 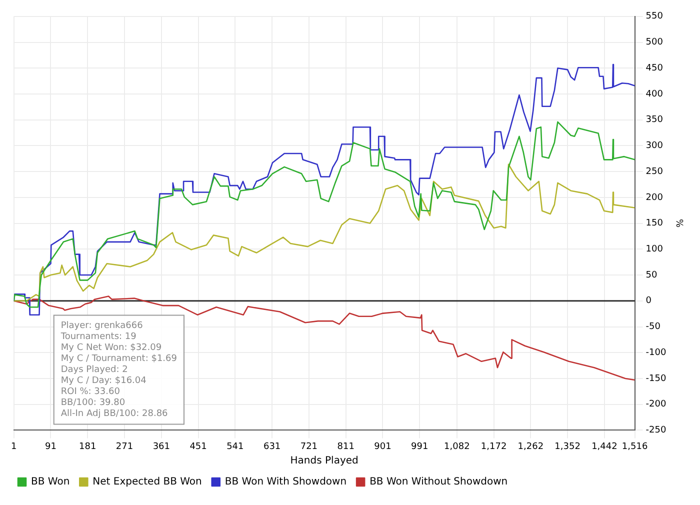 I want to click on y-tick-label: 350, so click(x=655, y=120).